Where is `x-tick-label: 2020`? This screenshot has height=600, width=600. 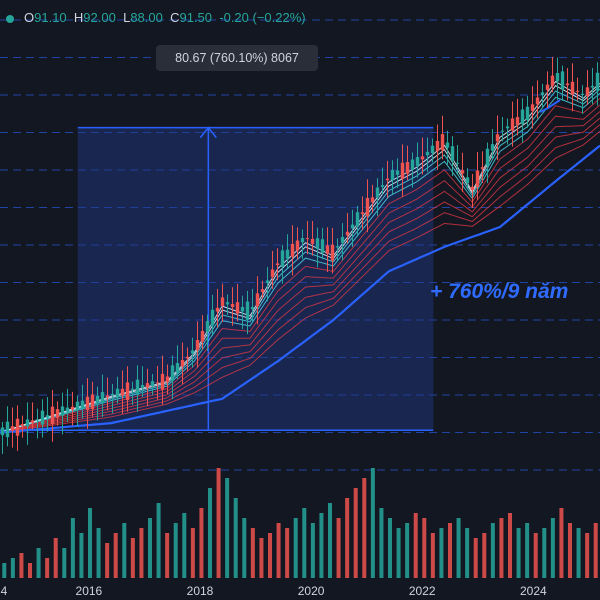 x-tick-label: 2020 is located at coordinates (311, 591).